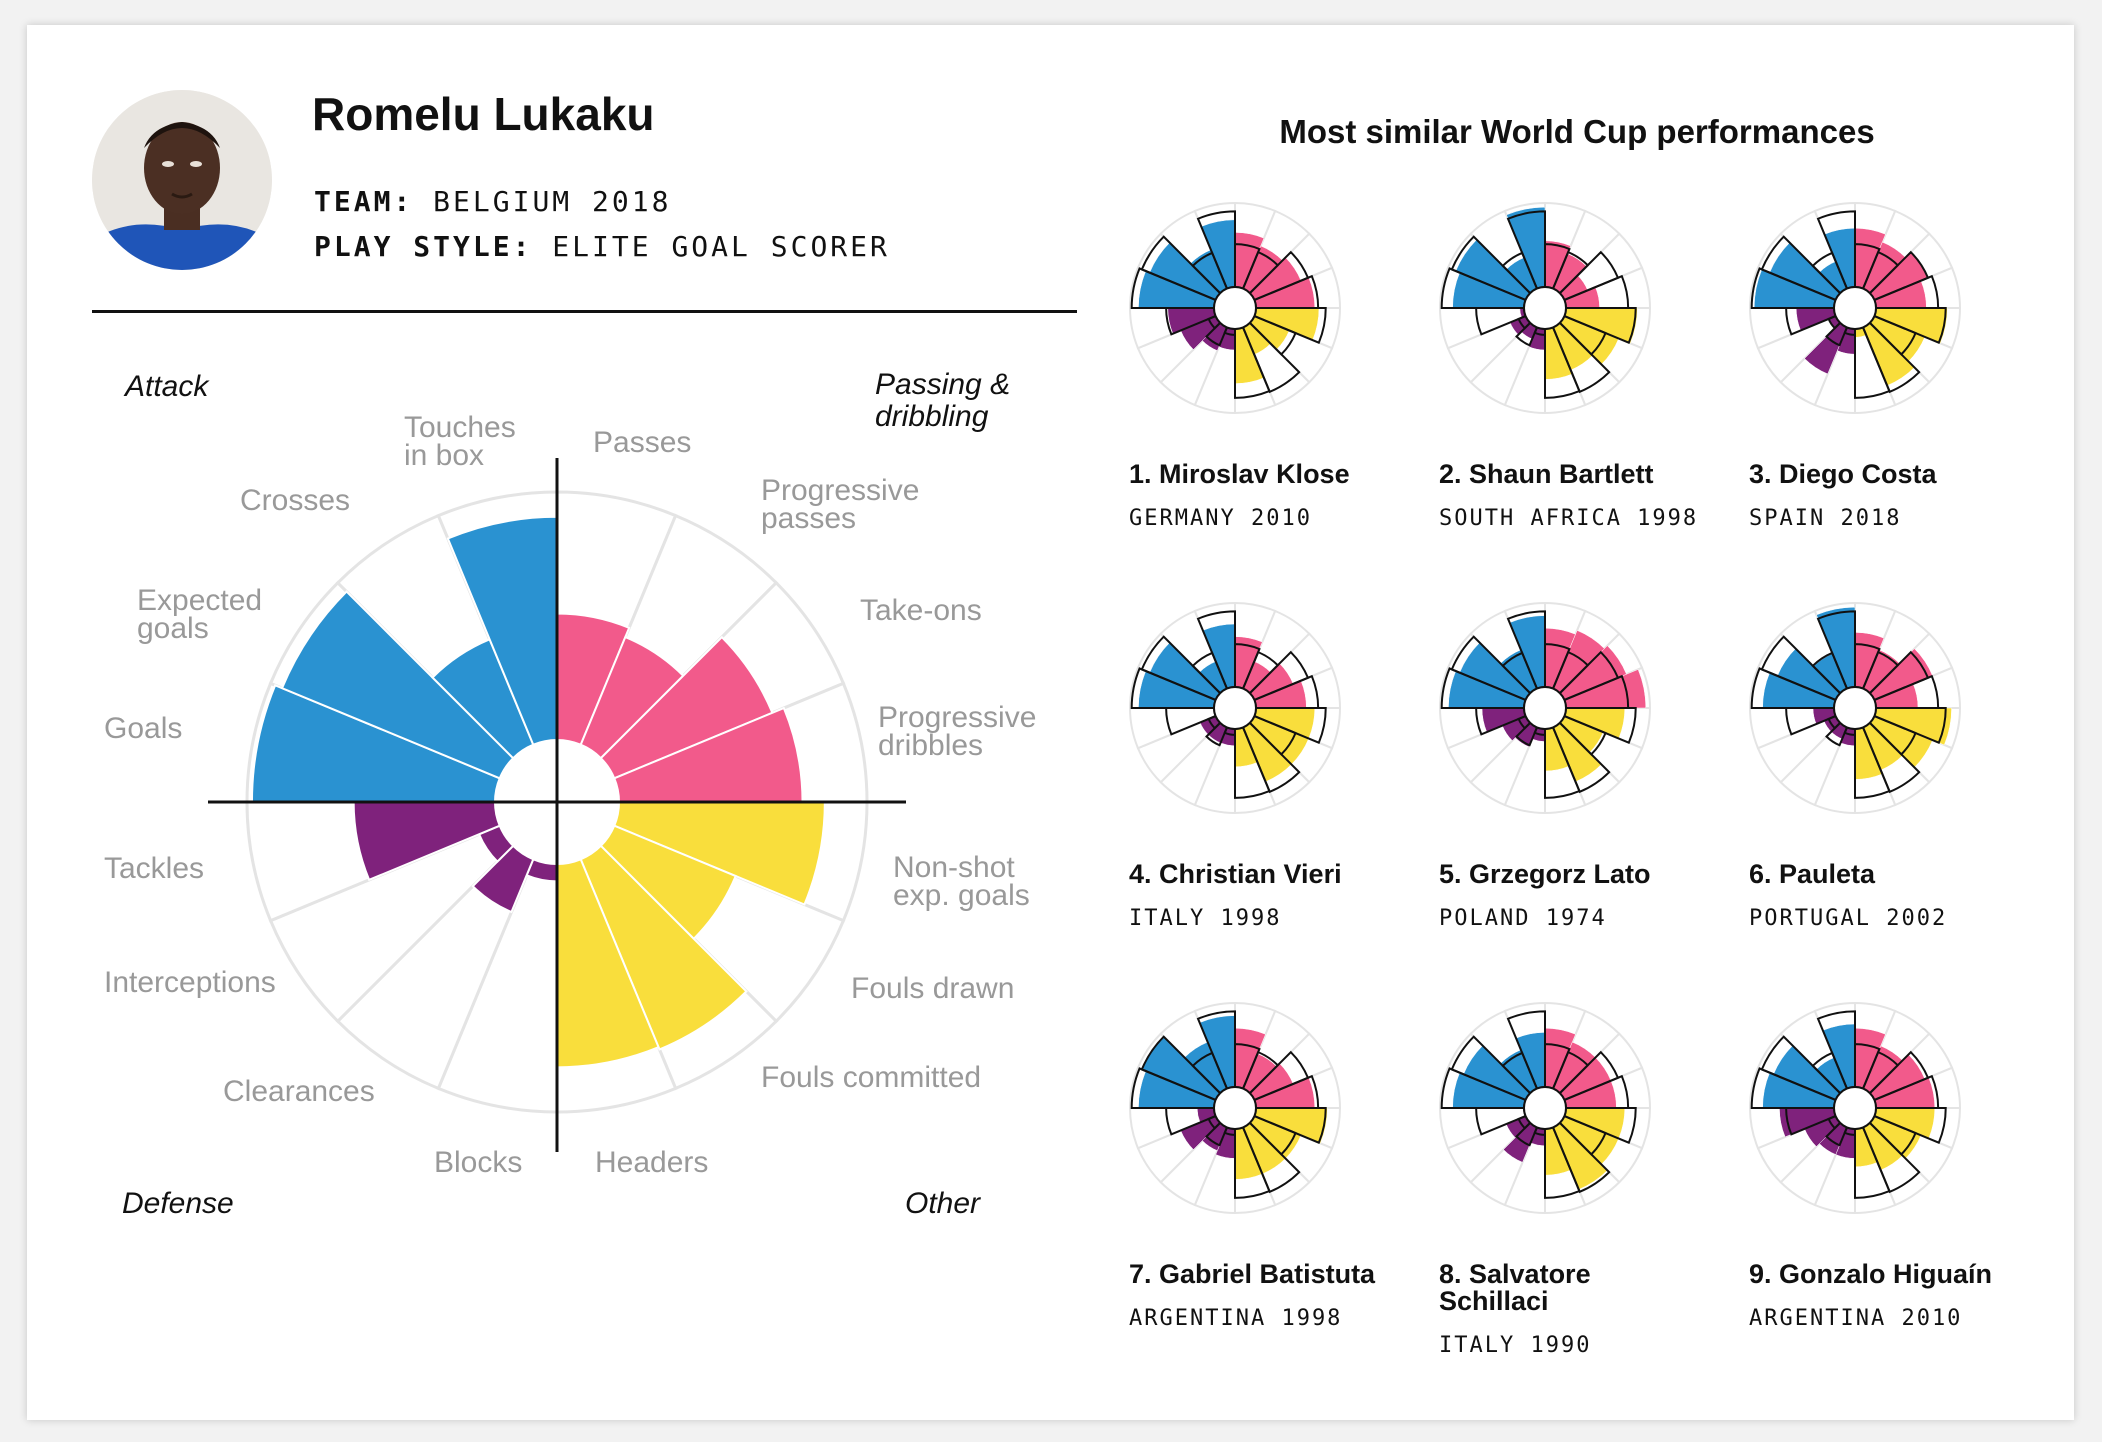  Describe the element at coordinates (1515, 1345) in the screenshot. I see `similar-player-team-year: ITALY 1990` at that location.